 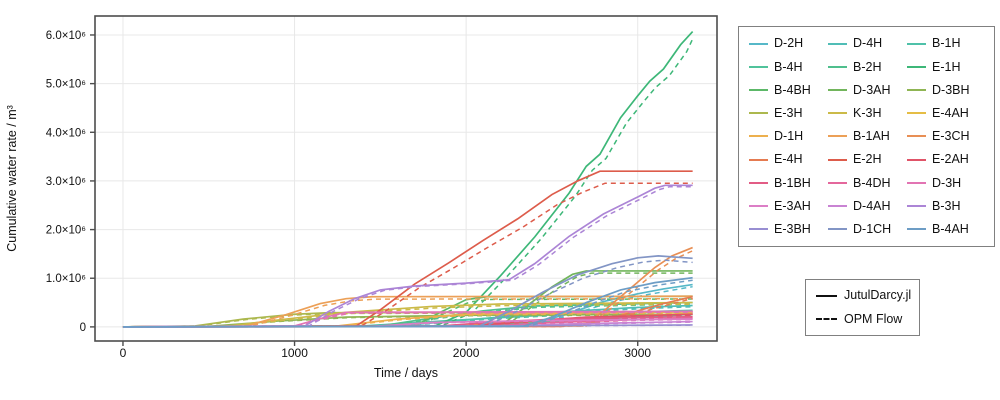 I want to click on series-B-4AH-opm-line, so click(x=410, y=303).